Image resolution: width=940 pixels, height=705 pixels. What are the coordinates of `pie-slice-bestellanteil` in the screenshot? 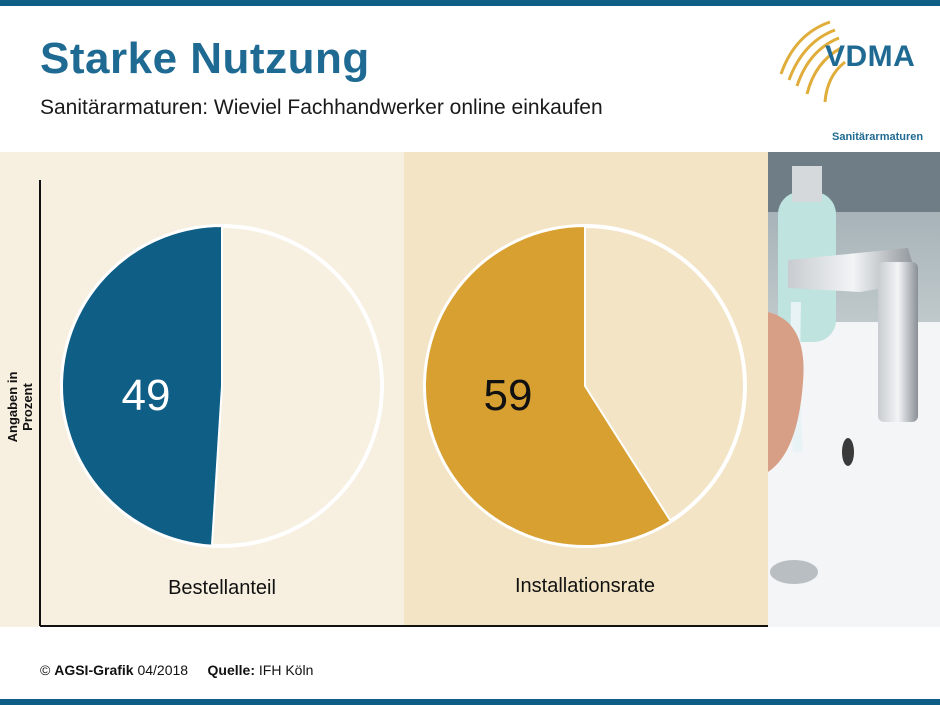 It's located at (142, 385).